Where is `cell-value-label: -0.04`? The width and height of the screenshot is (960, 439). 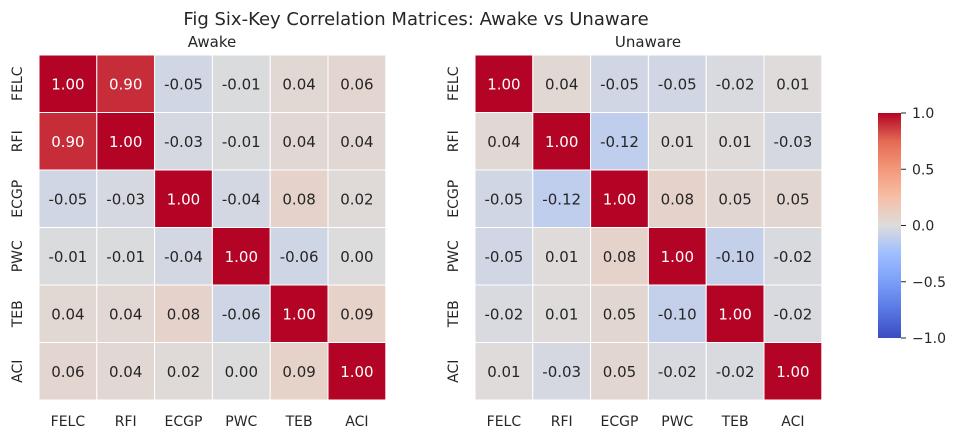
cell-value-label: -0.04 is located at coordinates (183, 257).